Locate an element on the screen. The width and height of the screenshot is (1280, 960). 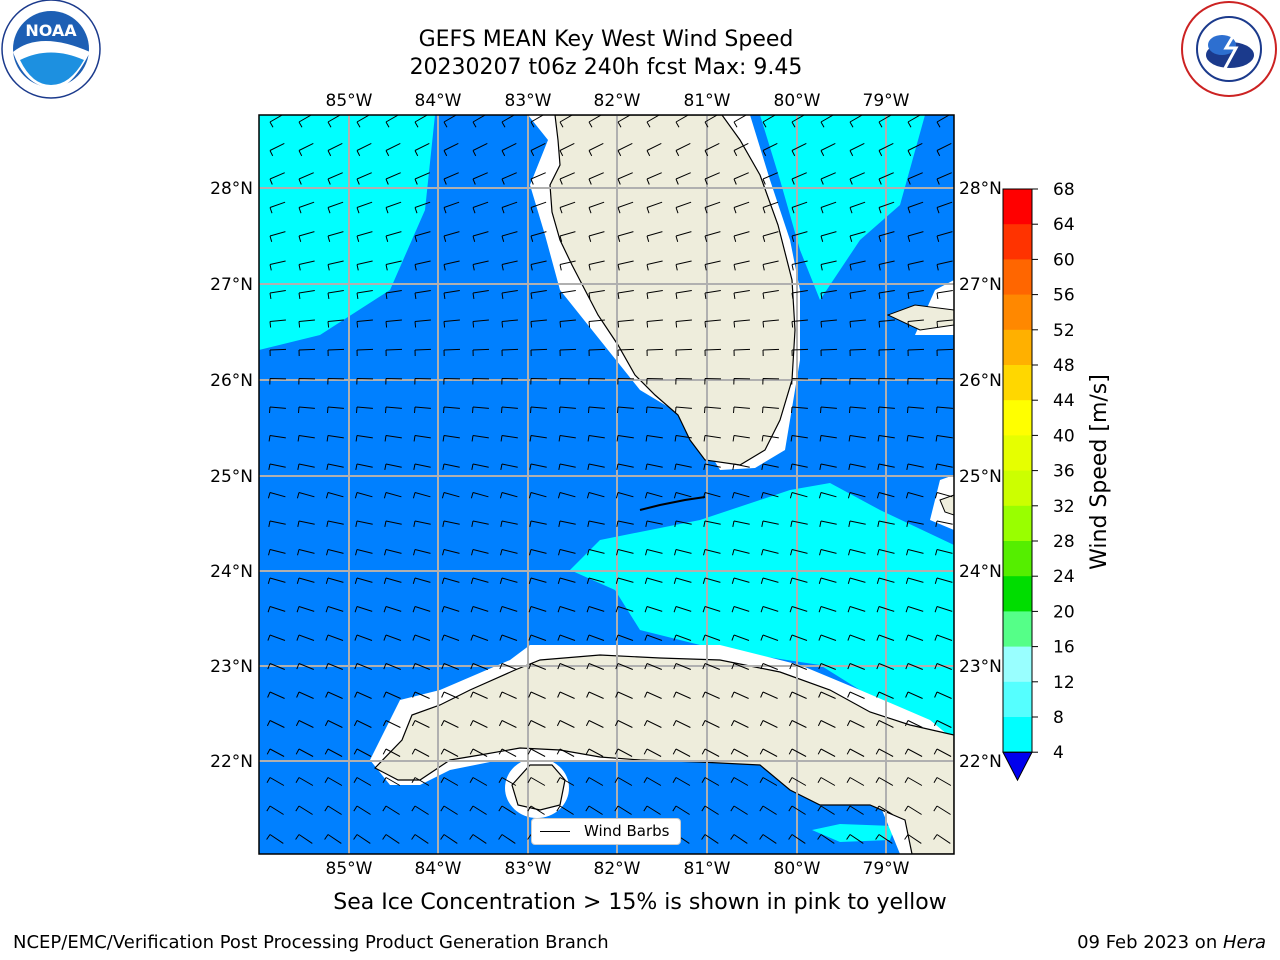
colorbar-tick-label: 24 is located at coordinates (1064, 577).